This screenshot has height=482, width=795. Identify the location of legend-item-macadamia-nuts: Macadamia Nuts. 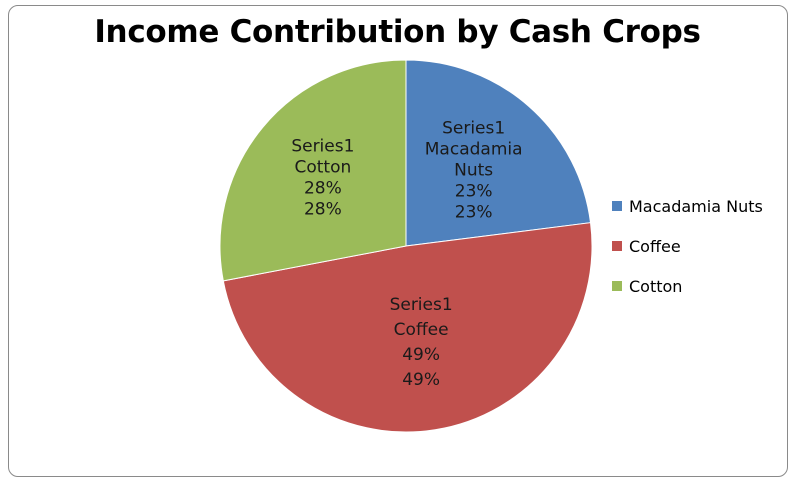
(687, 206).